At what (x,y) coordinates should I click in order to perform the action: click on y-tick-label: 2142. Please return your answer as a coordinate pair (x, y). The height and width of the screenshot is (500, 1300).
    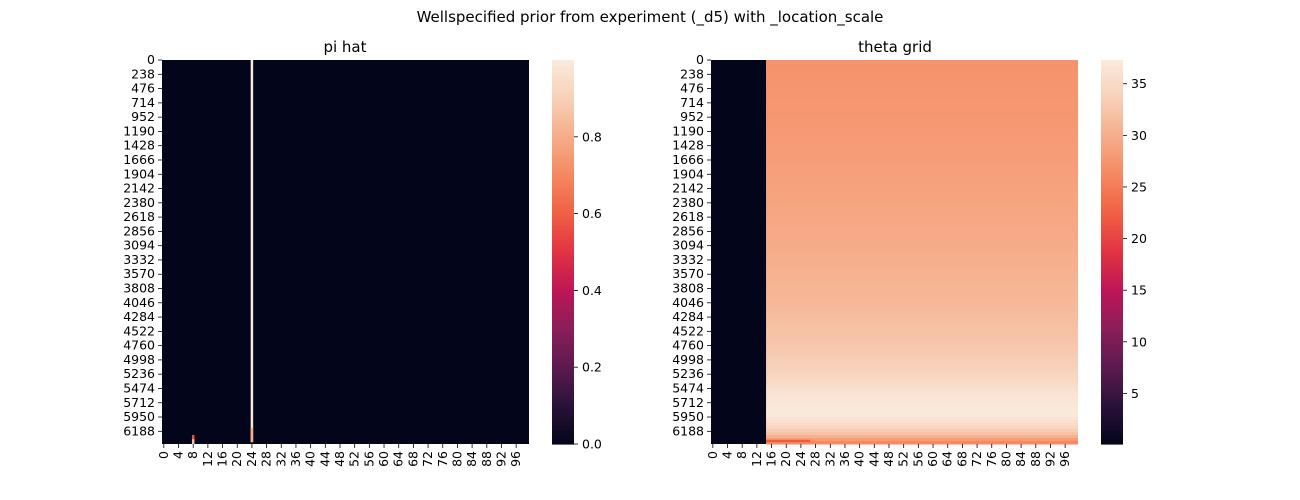
    Looking at the image, I should click on (688, 188).